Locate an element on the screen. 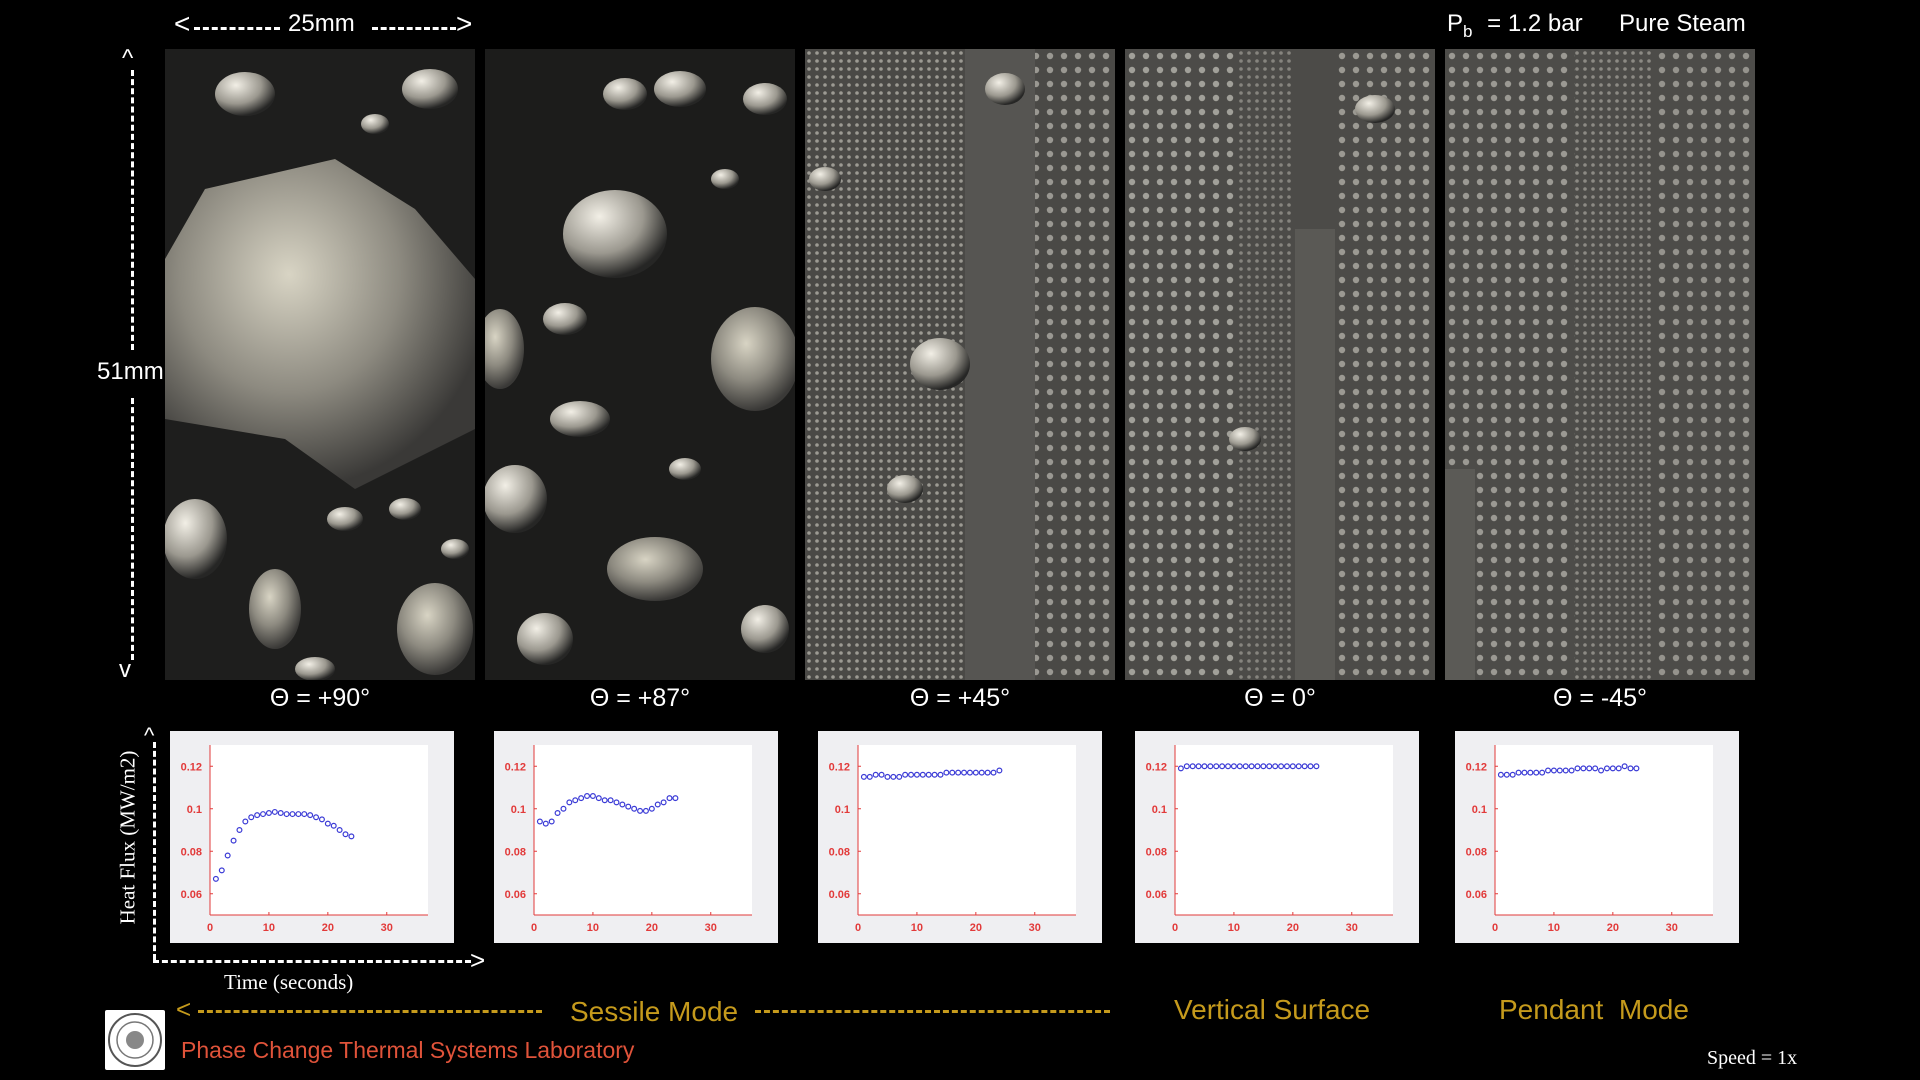 This screenshot has height=1080, width=1920. sessile-dash-right is located at coordinates (932, 1011).